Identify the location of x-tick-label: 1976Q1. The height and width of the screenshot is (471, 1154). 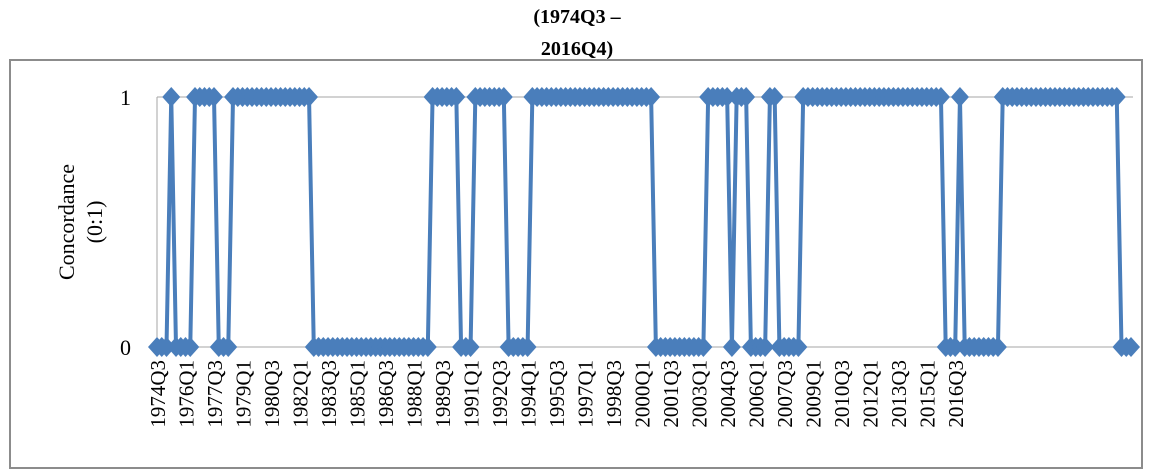
(187, 394).